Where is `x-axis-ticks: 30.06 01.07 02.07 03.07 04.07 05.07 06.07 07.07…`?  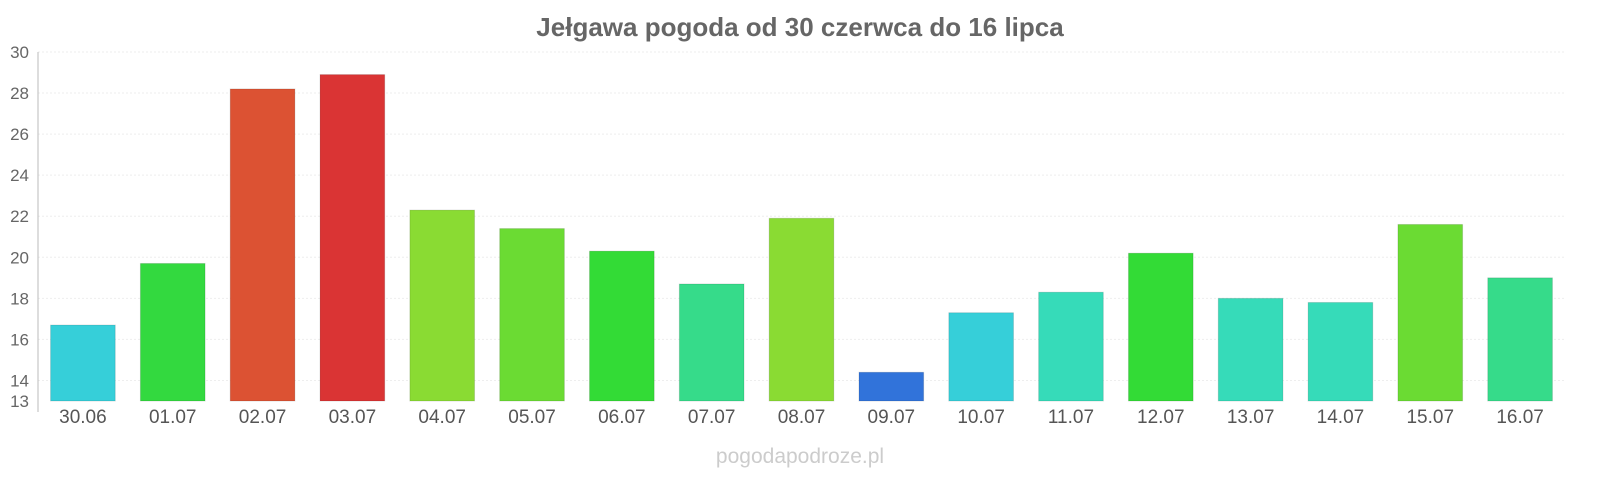 x-axis-ticks: 30.06 01.07 02.07 03.07 04.07 05.07 06.07 07.07… is located at coordinates (801, 417).